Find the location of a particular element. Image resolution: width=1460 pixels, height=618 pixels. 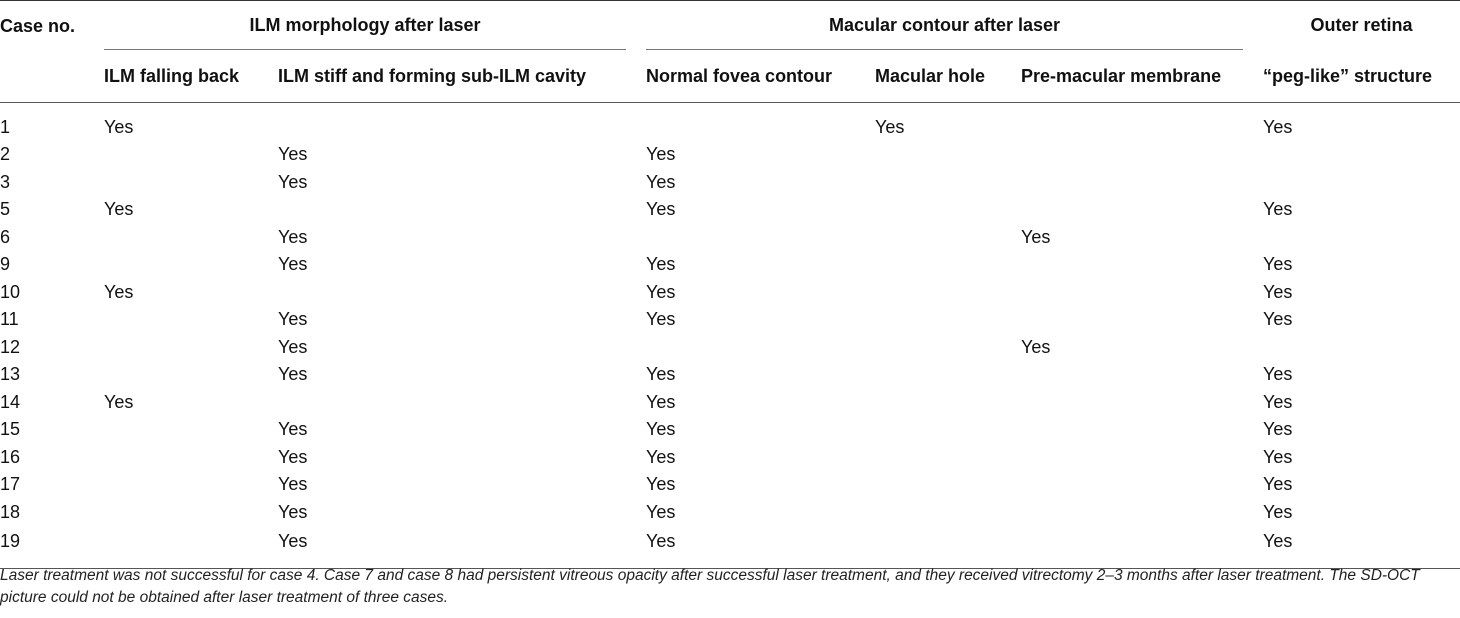

table-row: 5 Yes Yes Yes is located at coordinates (730, 210).